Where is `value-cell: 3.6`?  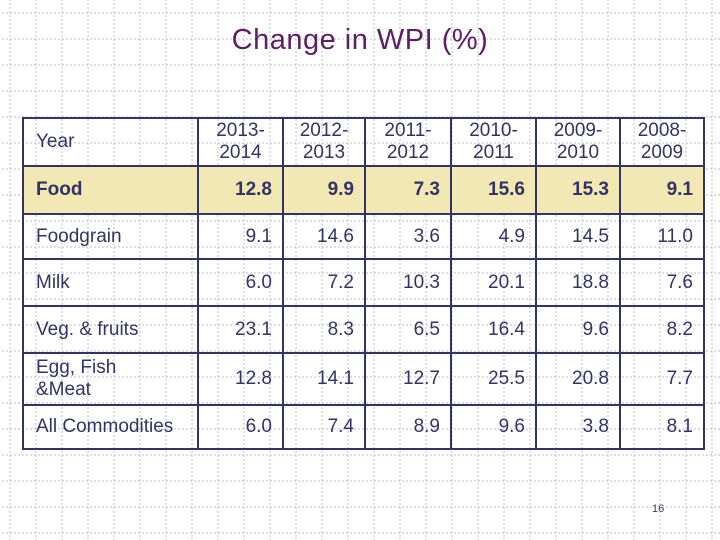
value-cell: 3.6 is located at coordinates (408, 236).